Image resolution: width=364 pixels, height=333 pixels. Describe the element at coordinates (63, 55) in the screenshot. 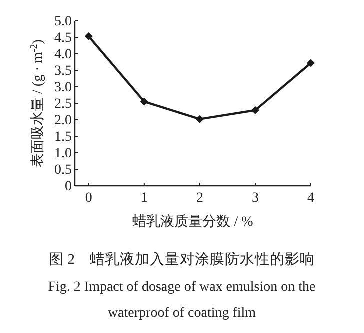

I see `y-tick-label: 4.0` at that location.